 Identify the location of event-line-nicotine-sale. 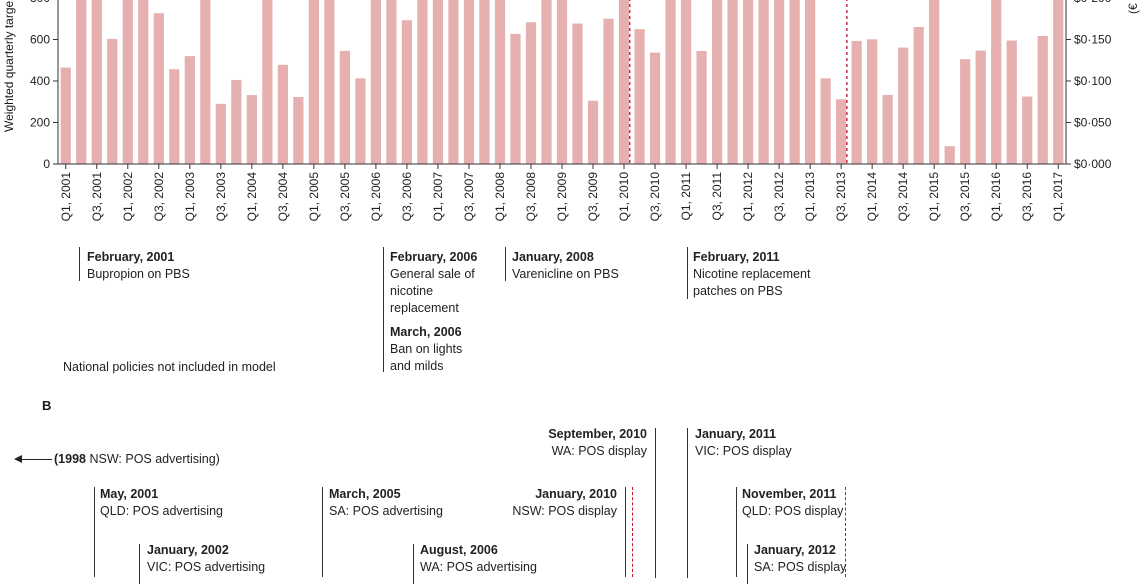
(383, 309).